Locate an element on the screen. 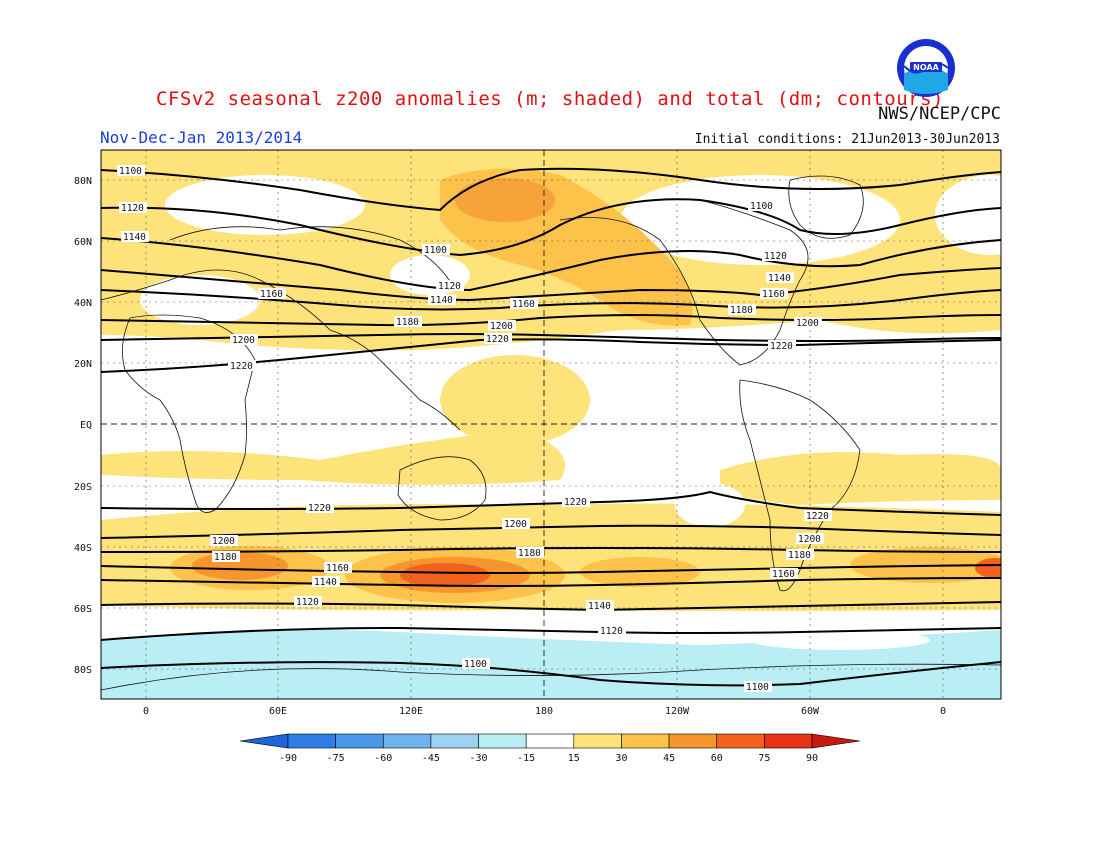 The image size is (1100, 850). lon-label: 120E is located at coordinates (411, 711).